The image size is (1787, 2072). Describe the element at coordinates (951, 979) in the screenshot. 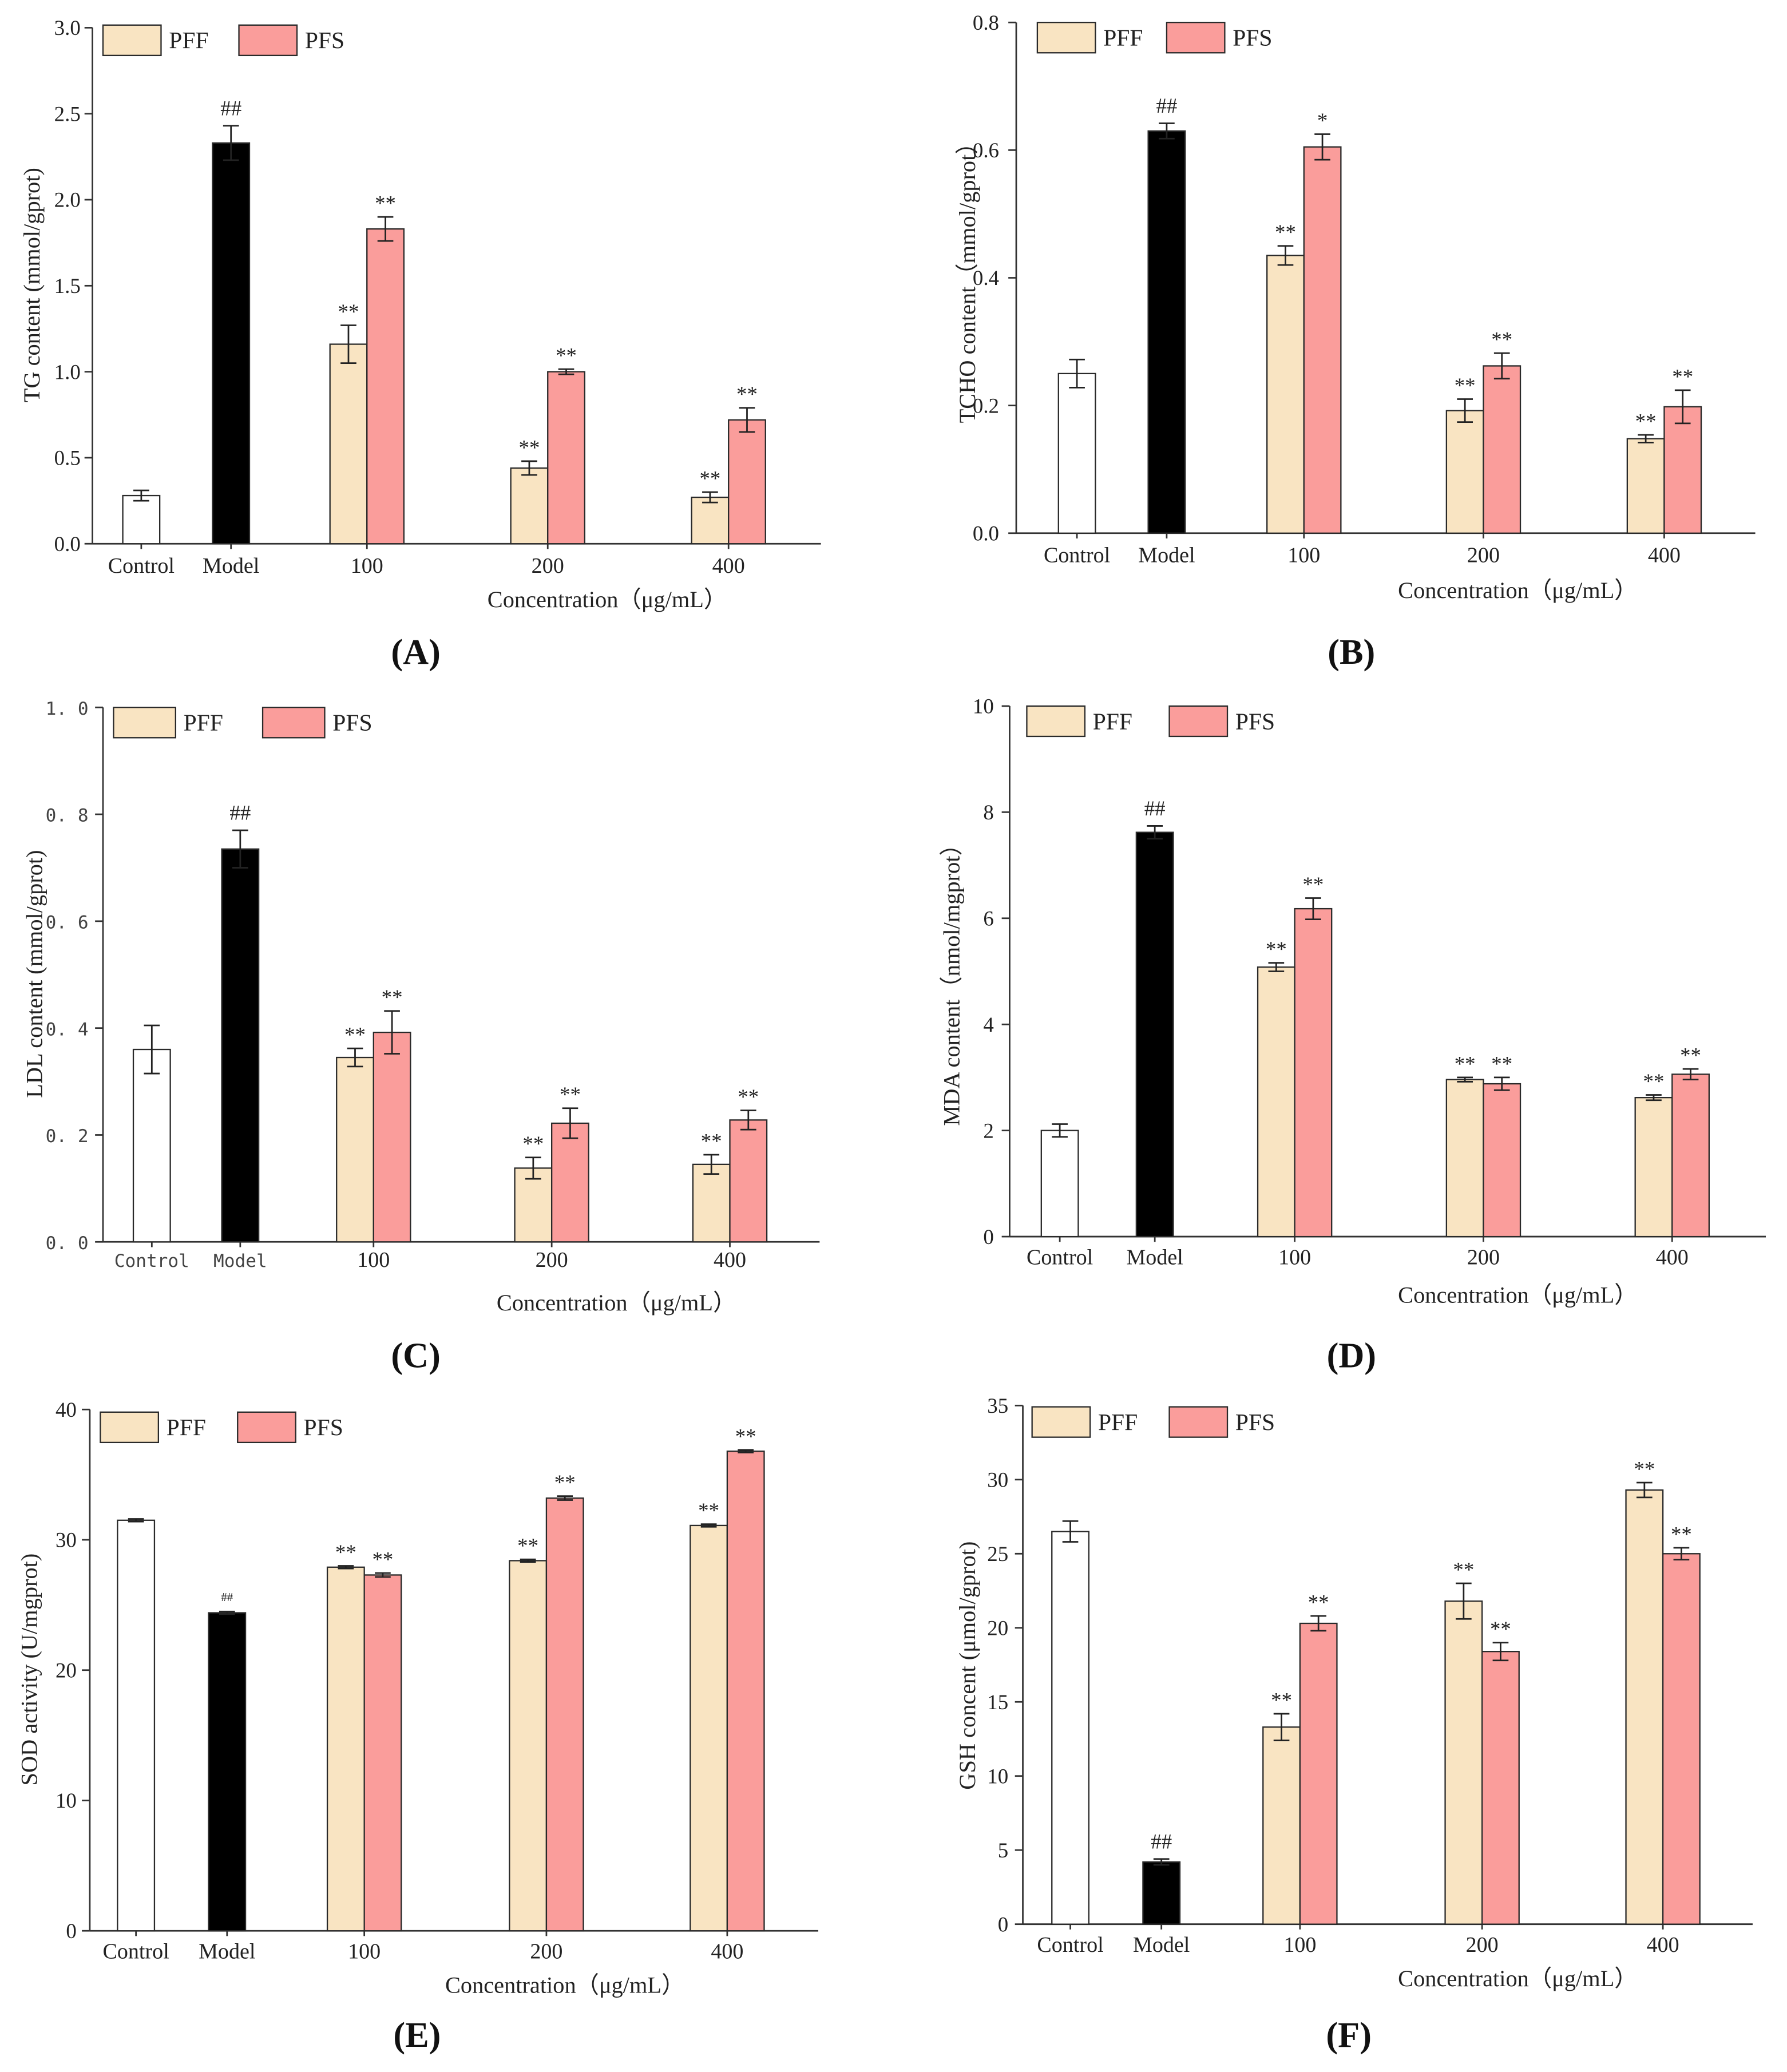

I see `y-axis-title: MDA content（nmol/mgprot）` at that location.